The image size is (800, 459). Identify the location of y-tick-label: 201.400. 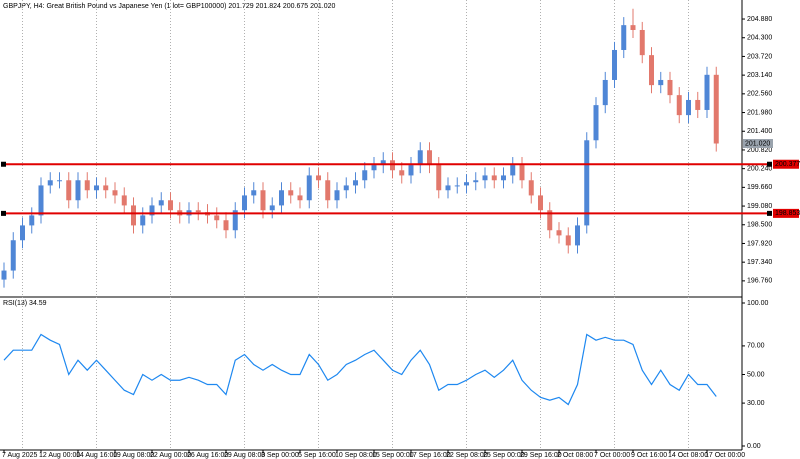
(759, 131).